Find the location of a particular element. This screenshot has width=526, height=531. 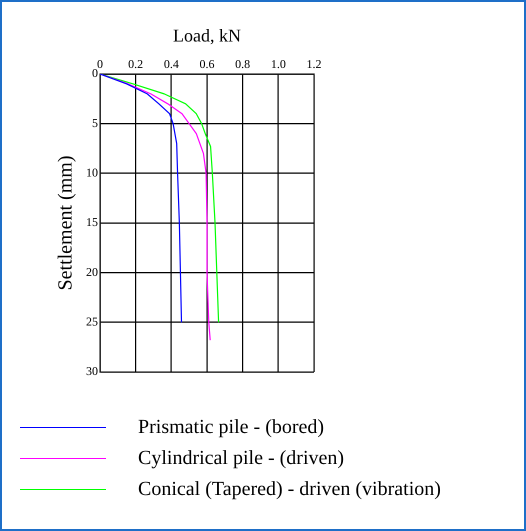

x-tick-label: 0.2 is located at coordinates (136, 63).